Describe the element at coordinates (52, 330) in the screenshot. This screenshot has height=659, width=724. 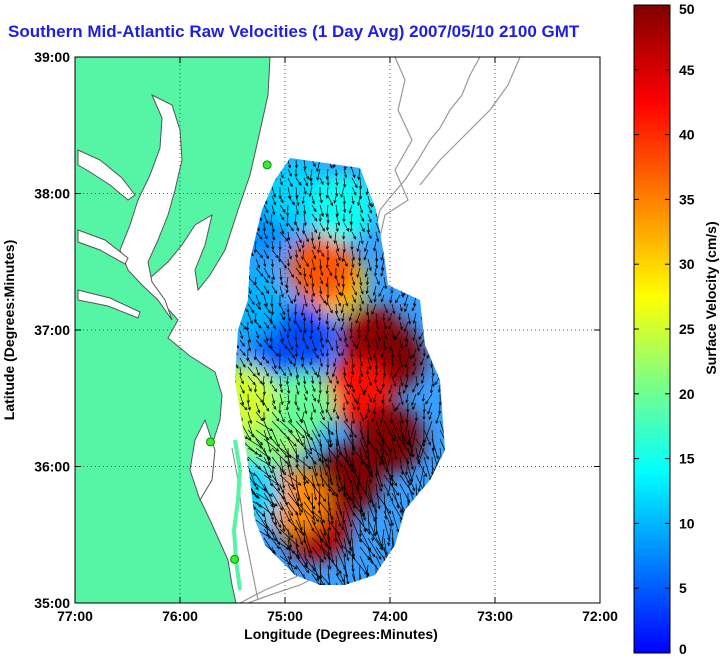
I see `lat-tick-label: 37:00` at that location.